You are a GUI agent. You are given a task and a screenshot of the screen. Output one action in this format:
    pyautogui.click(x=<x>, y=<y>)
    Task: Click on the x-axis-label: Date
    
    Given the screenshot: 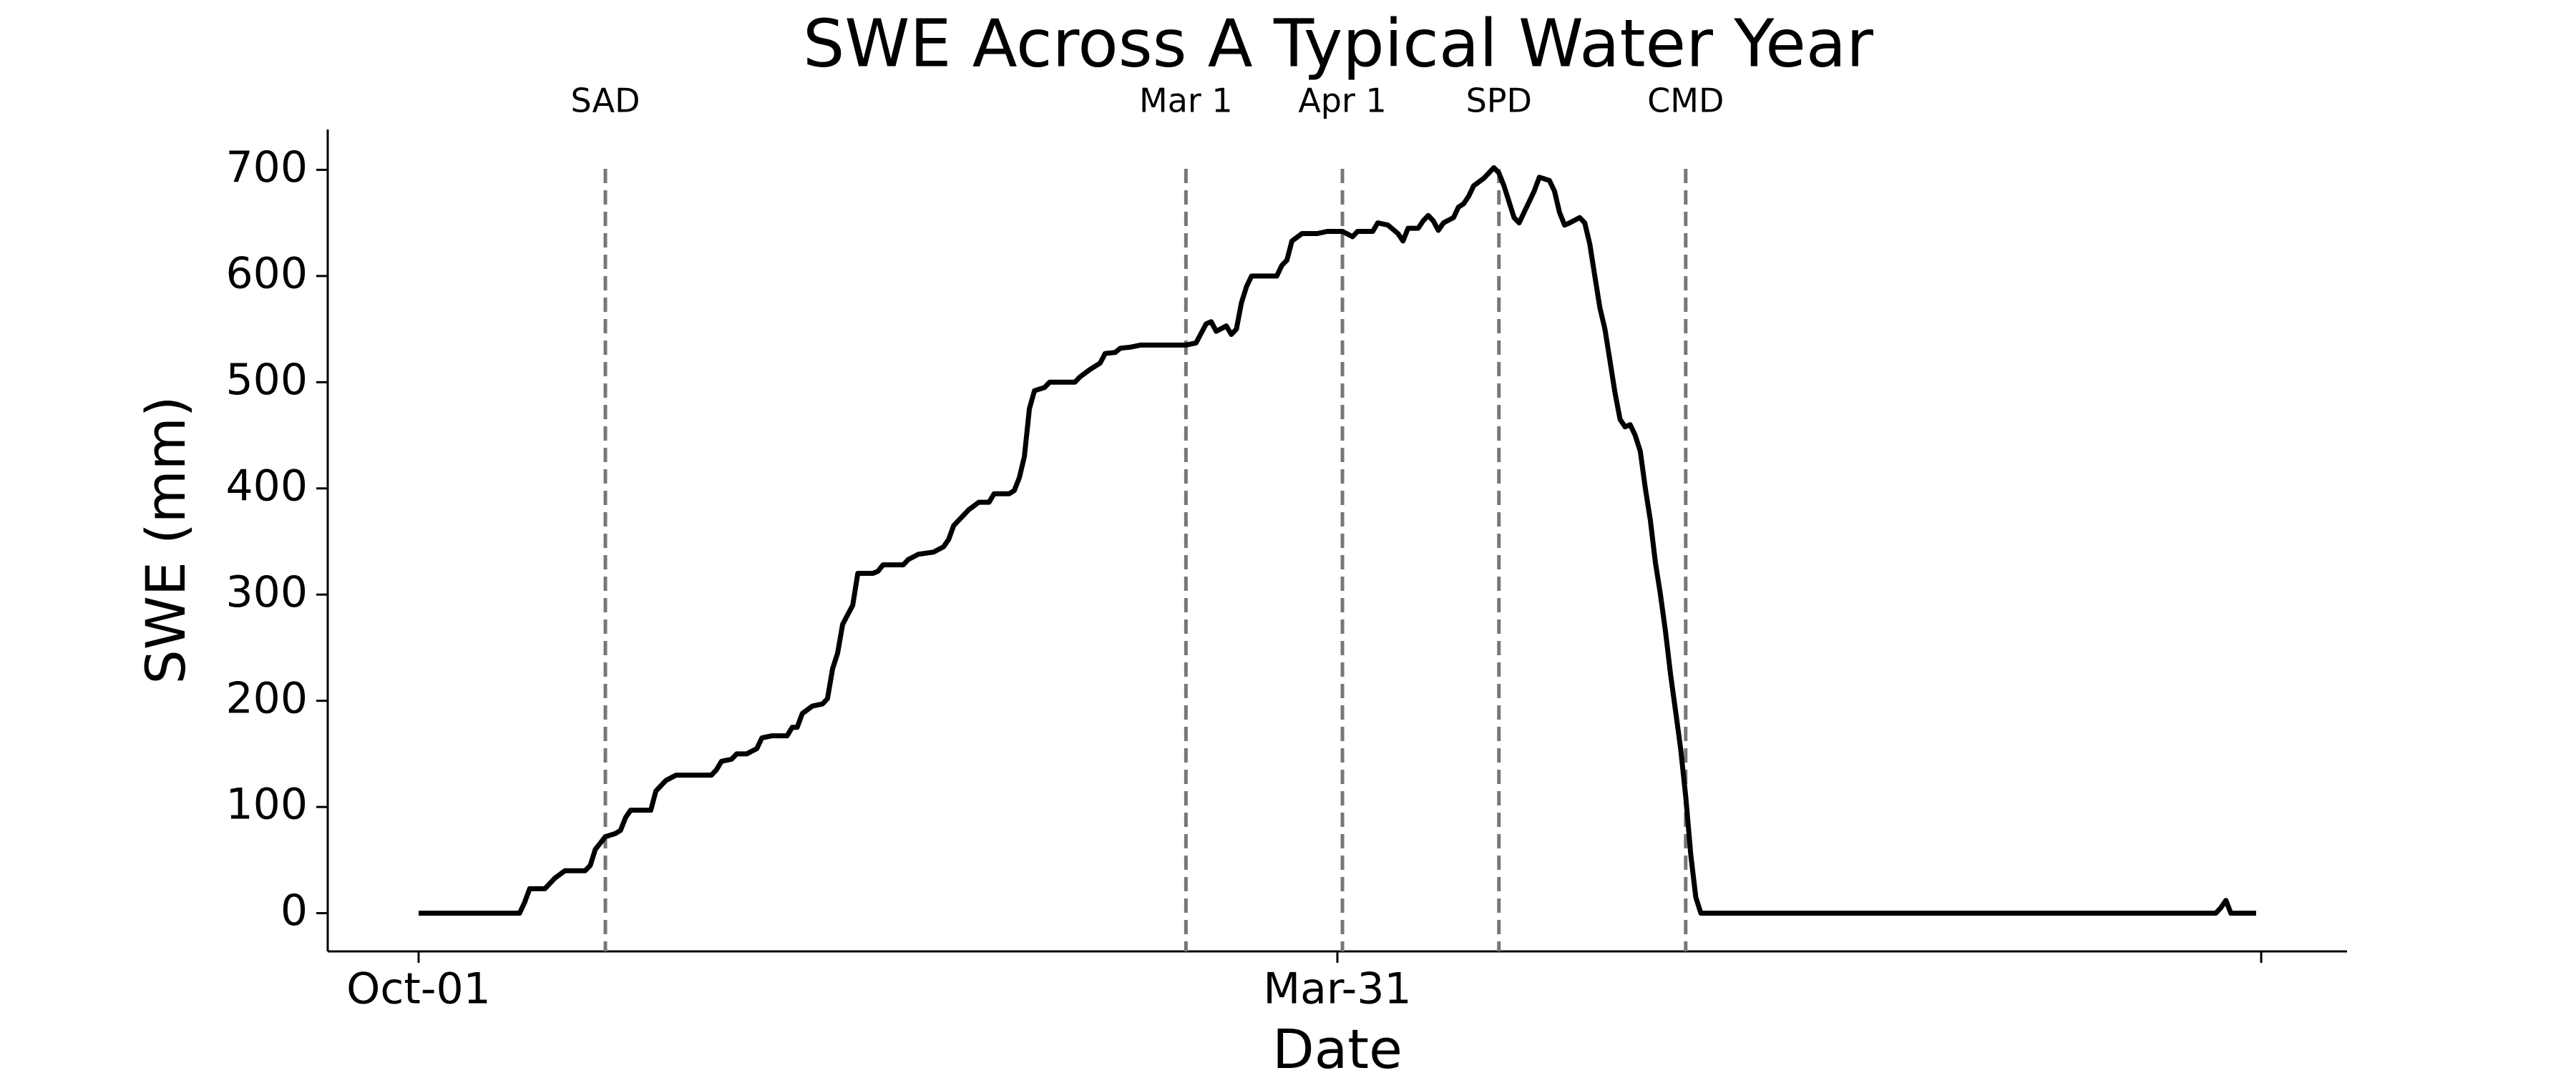 What is the action you would take?
    pyautogui.click(x=1337, y=1045)
    